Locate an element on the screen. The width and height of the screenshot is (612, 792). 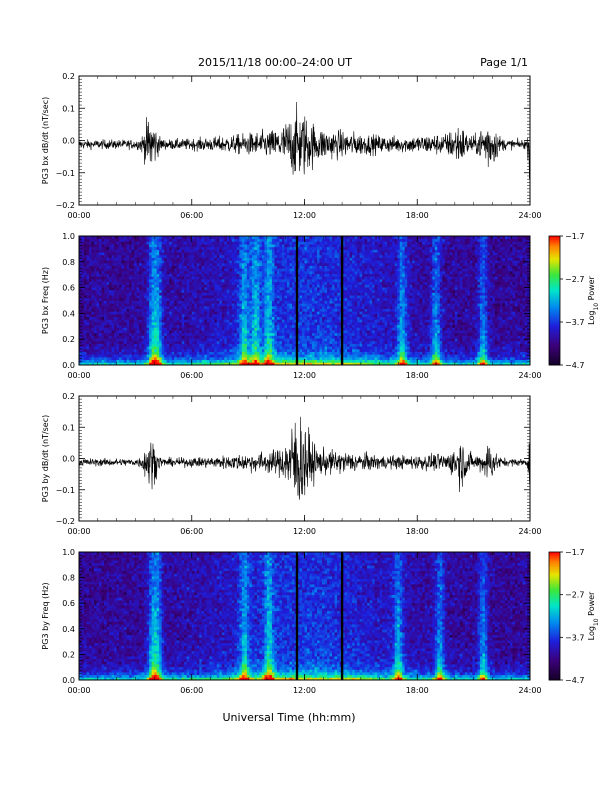
page-number: Page 1/1 is located at coordinates (504, 62).